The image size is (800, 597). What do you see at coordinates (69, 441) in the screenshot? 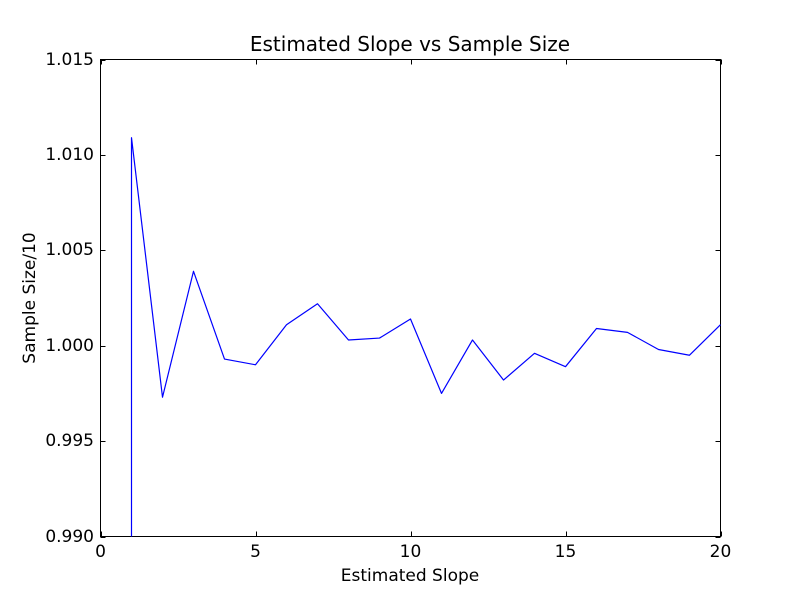
I see `y-tick-label: 0.995` at bounding box center [69, 441].